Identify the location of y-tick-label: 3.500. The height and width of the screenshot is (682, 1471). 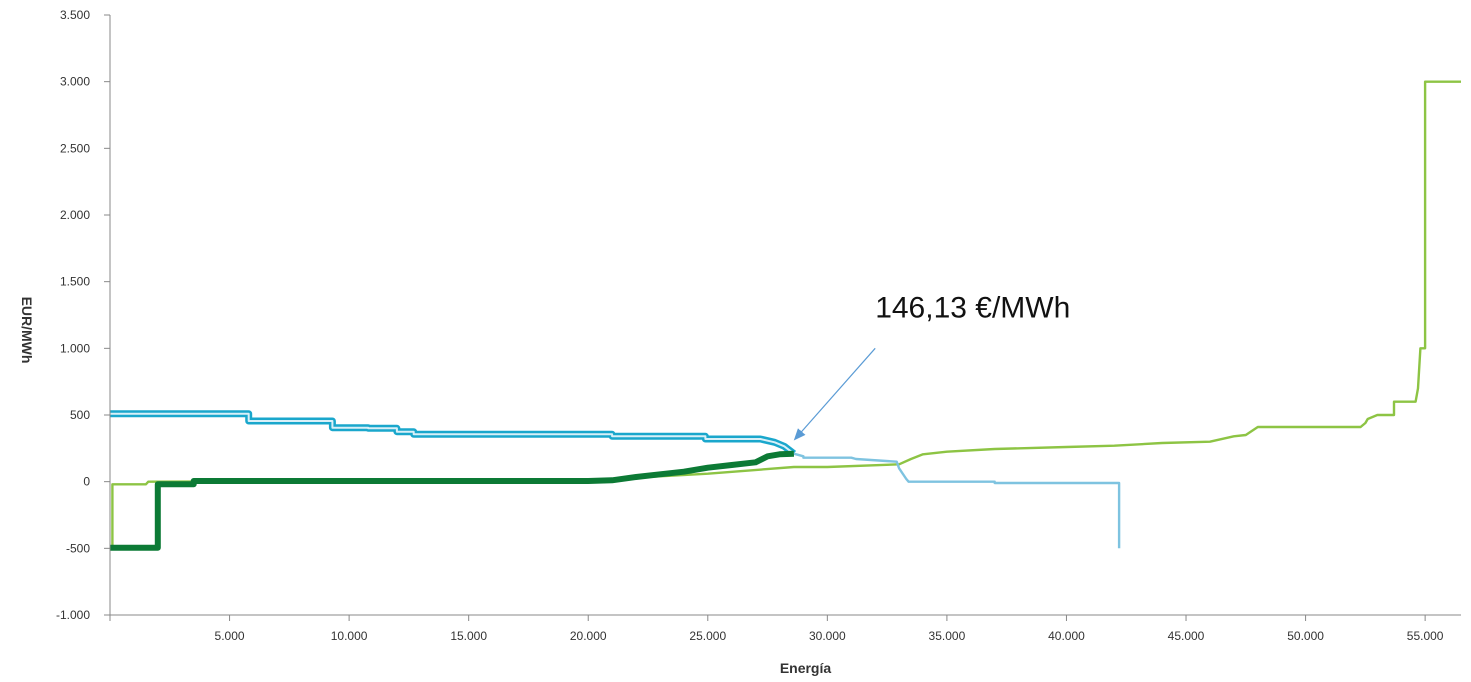
(75, 15).